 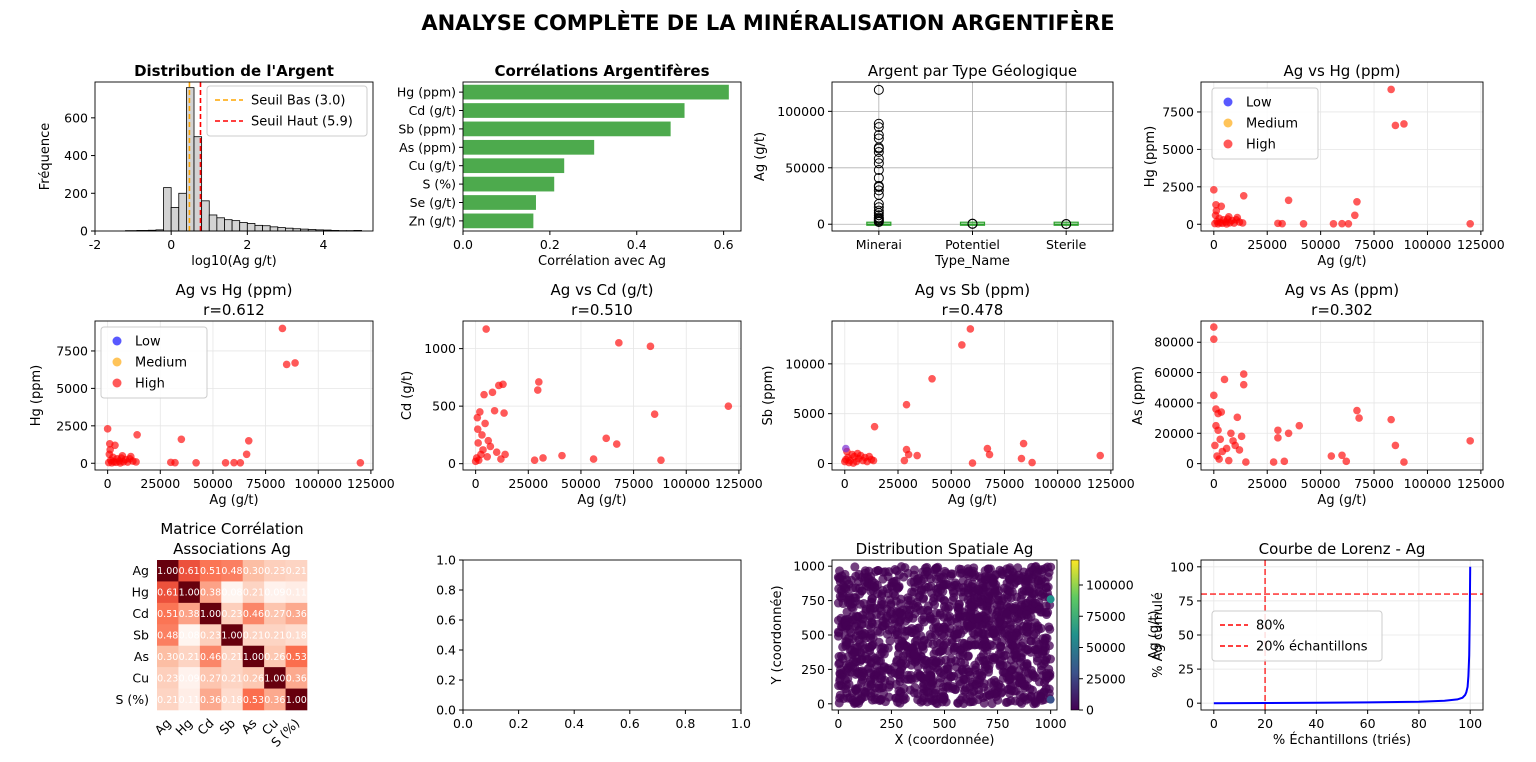 I want to click on x-tick-label: 1.0, so click(x=741, y=723).